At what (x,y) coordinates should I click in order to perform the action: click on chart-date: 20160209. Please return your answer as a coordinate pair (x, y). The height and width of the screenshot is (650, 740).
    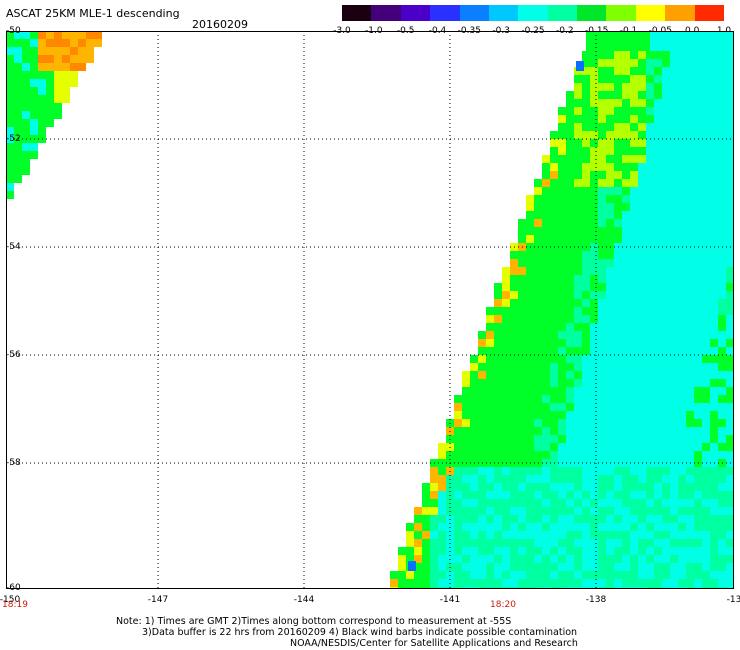
    Looking at the image, I should click on (220, 24).